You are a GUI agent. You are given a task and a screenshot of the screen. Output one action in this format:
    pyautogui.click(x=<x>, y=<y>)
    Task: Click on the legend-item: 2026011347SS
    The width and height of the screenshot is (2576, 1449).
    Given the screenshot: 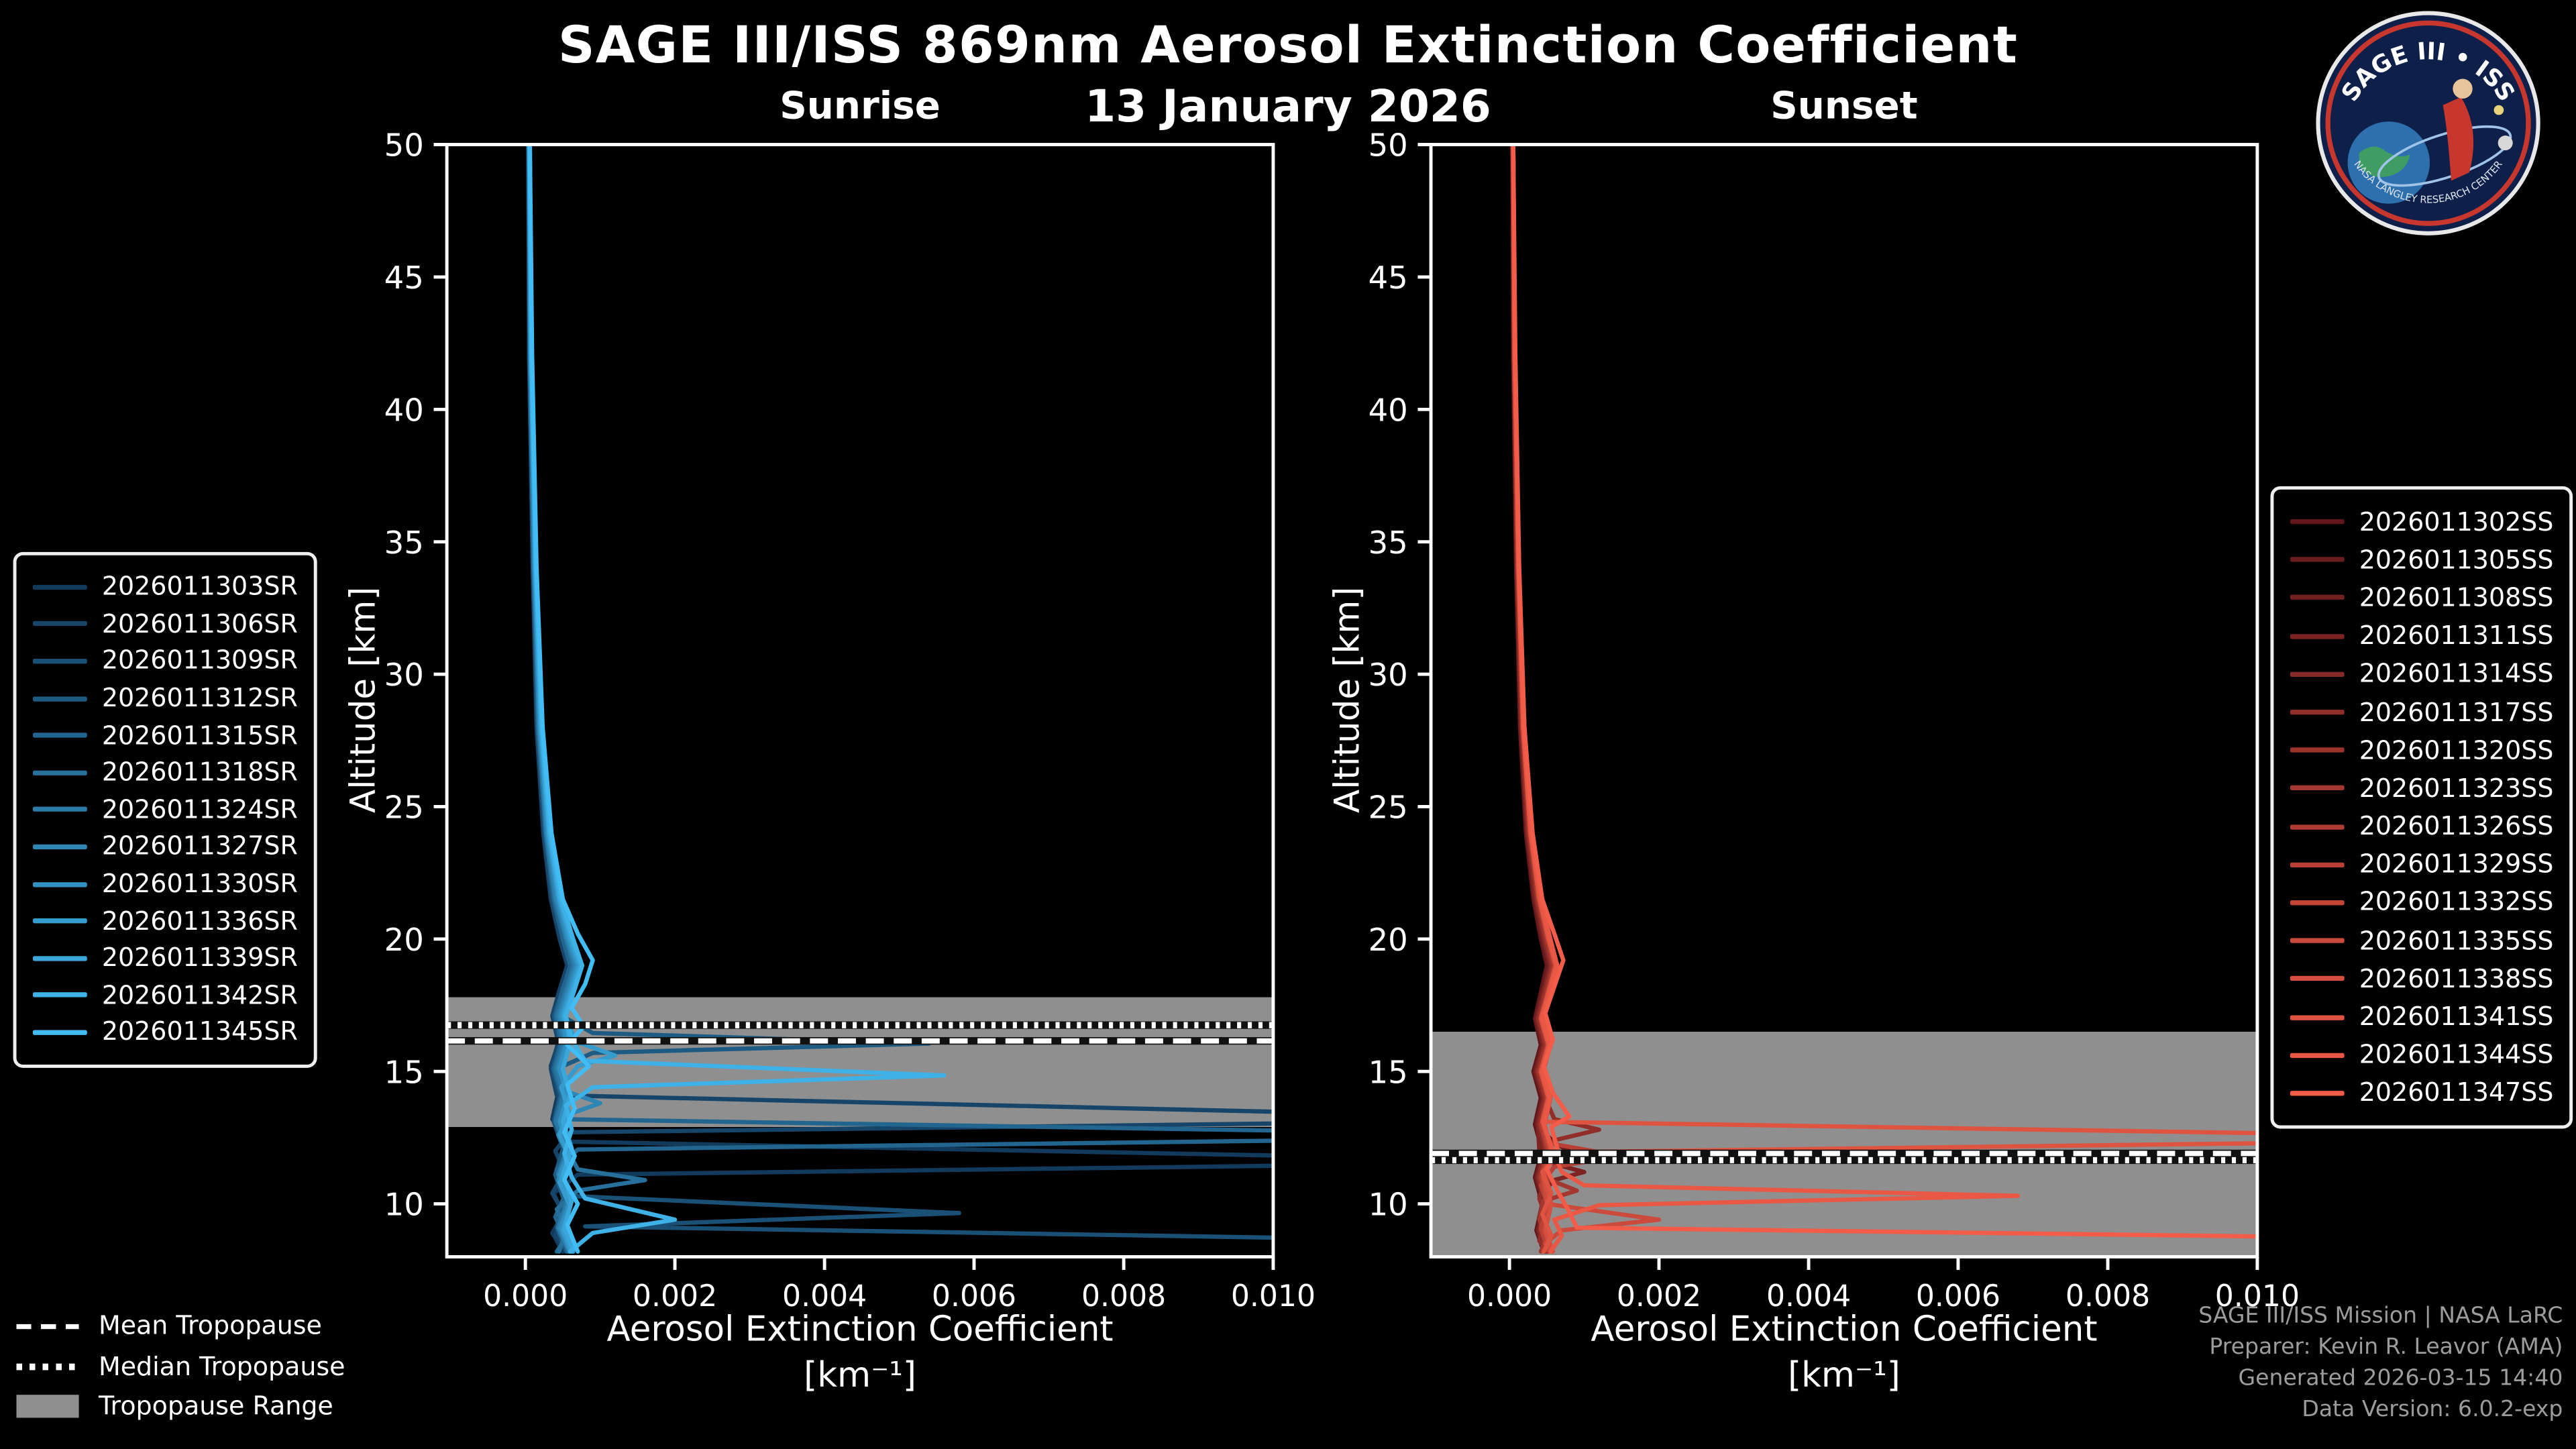 What is the action you would take?
    pyautogui.click(x=2422, y=1093)
    